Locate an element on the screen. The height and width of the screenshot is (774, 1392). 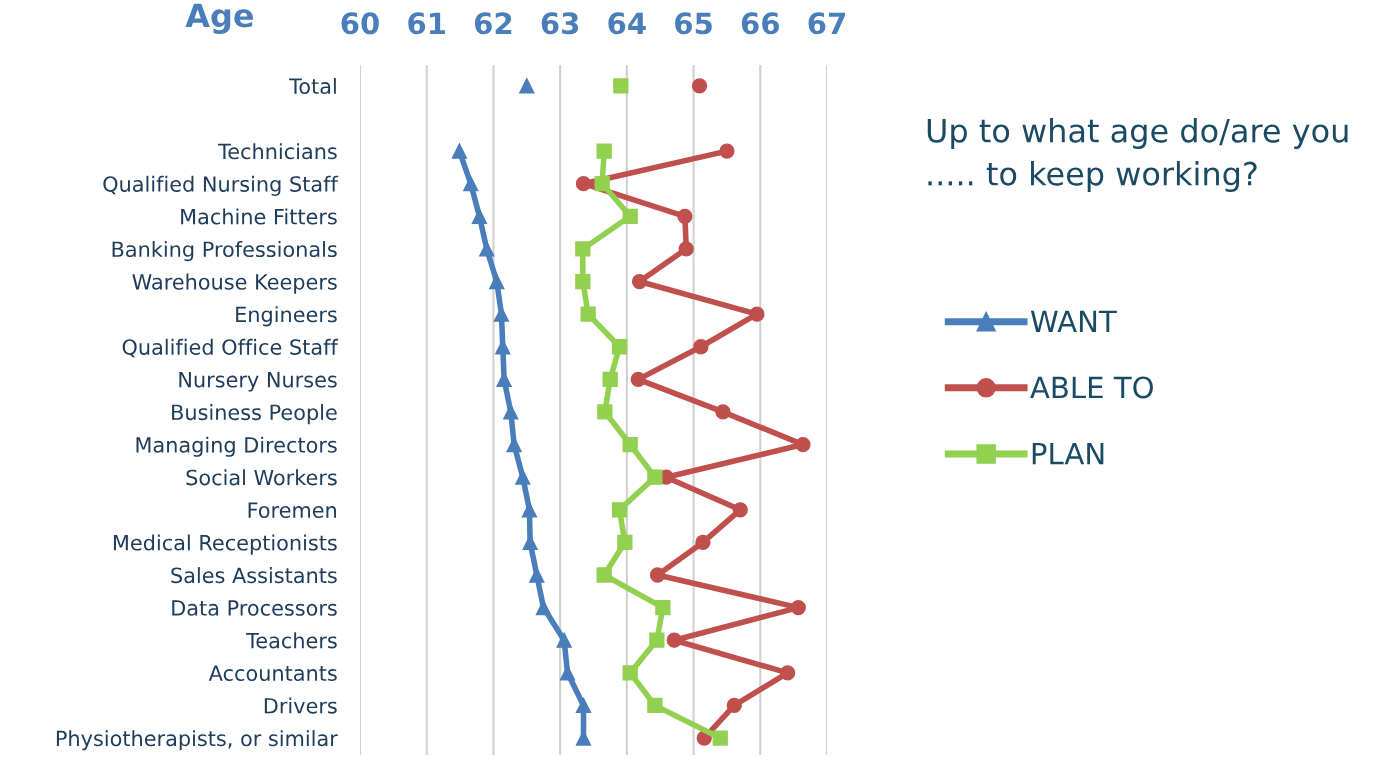
x-tick-label: 64 is located at coordinates (627, 23).